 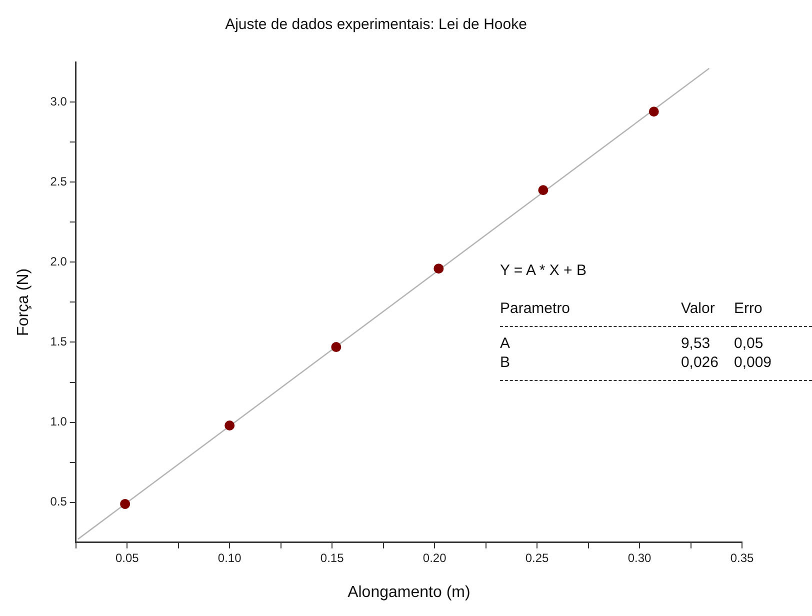 I want to click on annotation: 0,05, so click(x=749, y=343).